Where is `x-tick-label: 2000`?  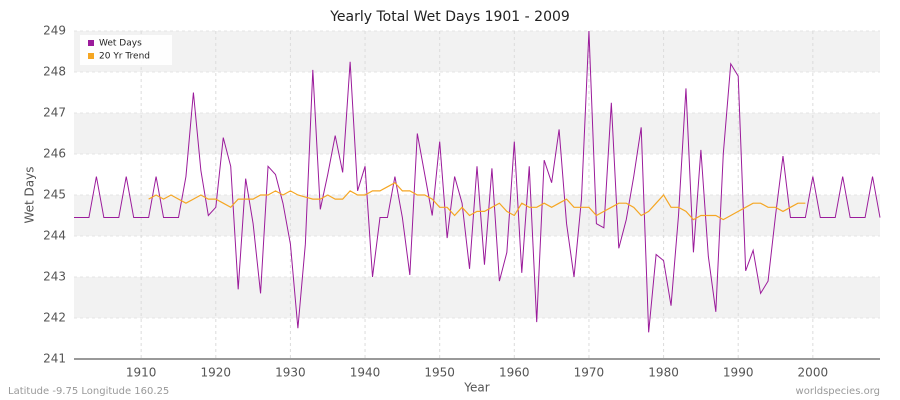 x-tick-label: 2000 is located at coordinates (813, 373).